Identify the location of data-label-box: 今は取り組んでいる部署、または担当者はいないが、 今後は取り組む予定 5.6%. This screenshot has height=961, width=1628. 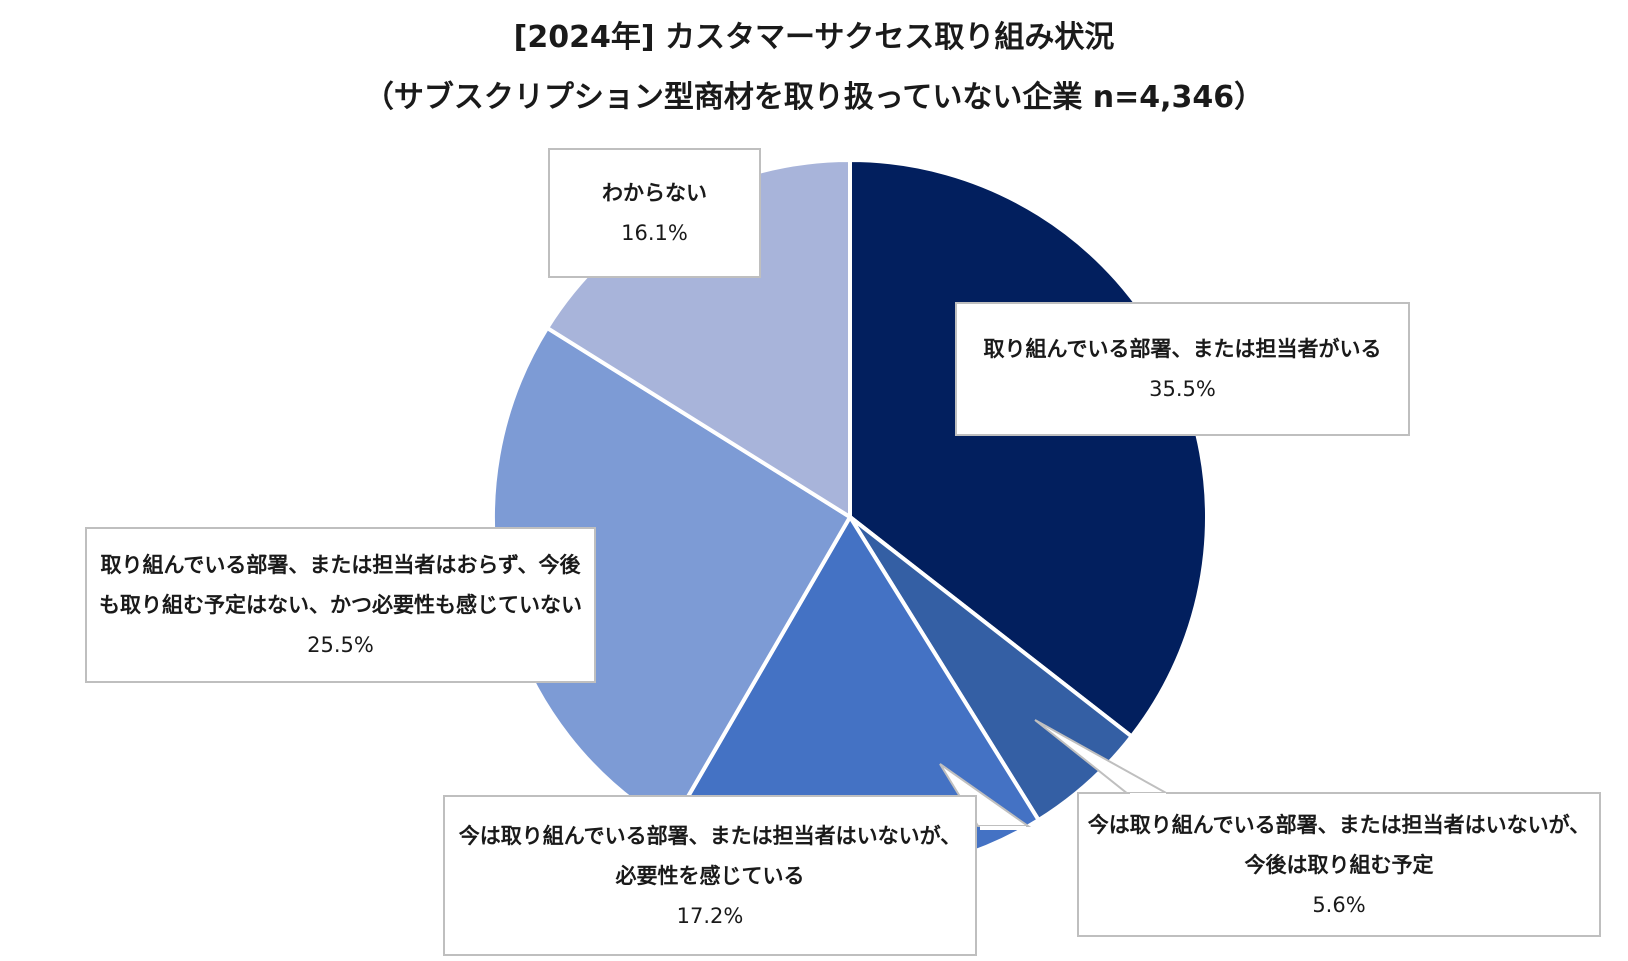
(1339, 864).